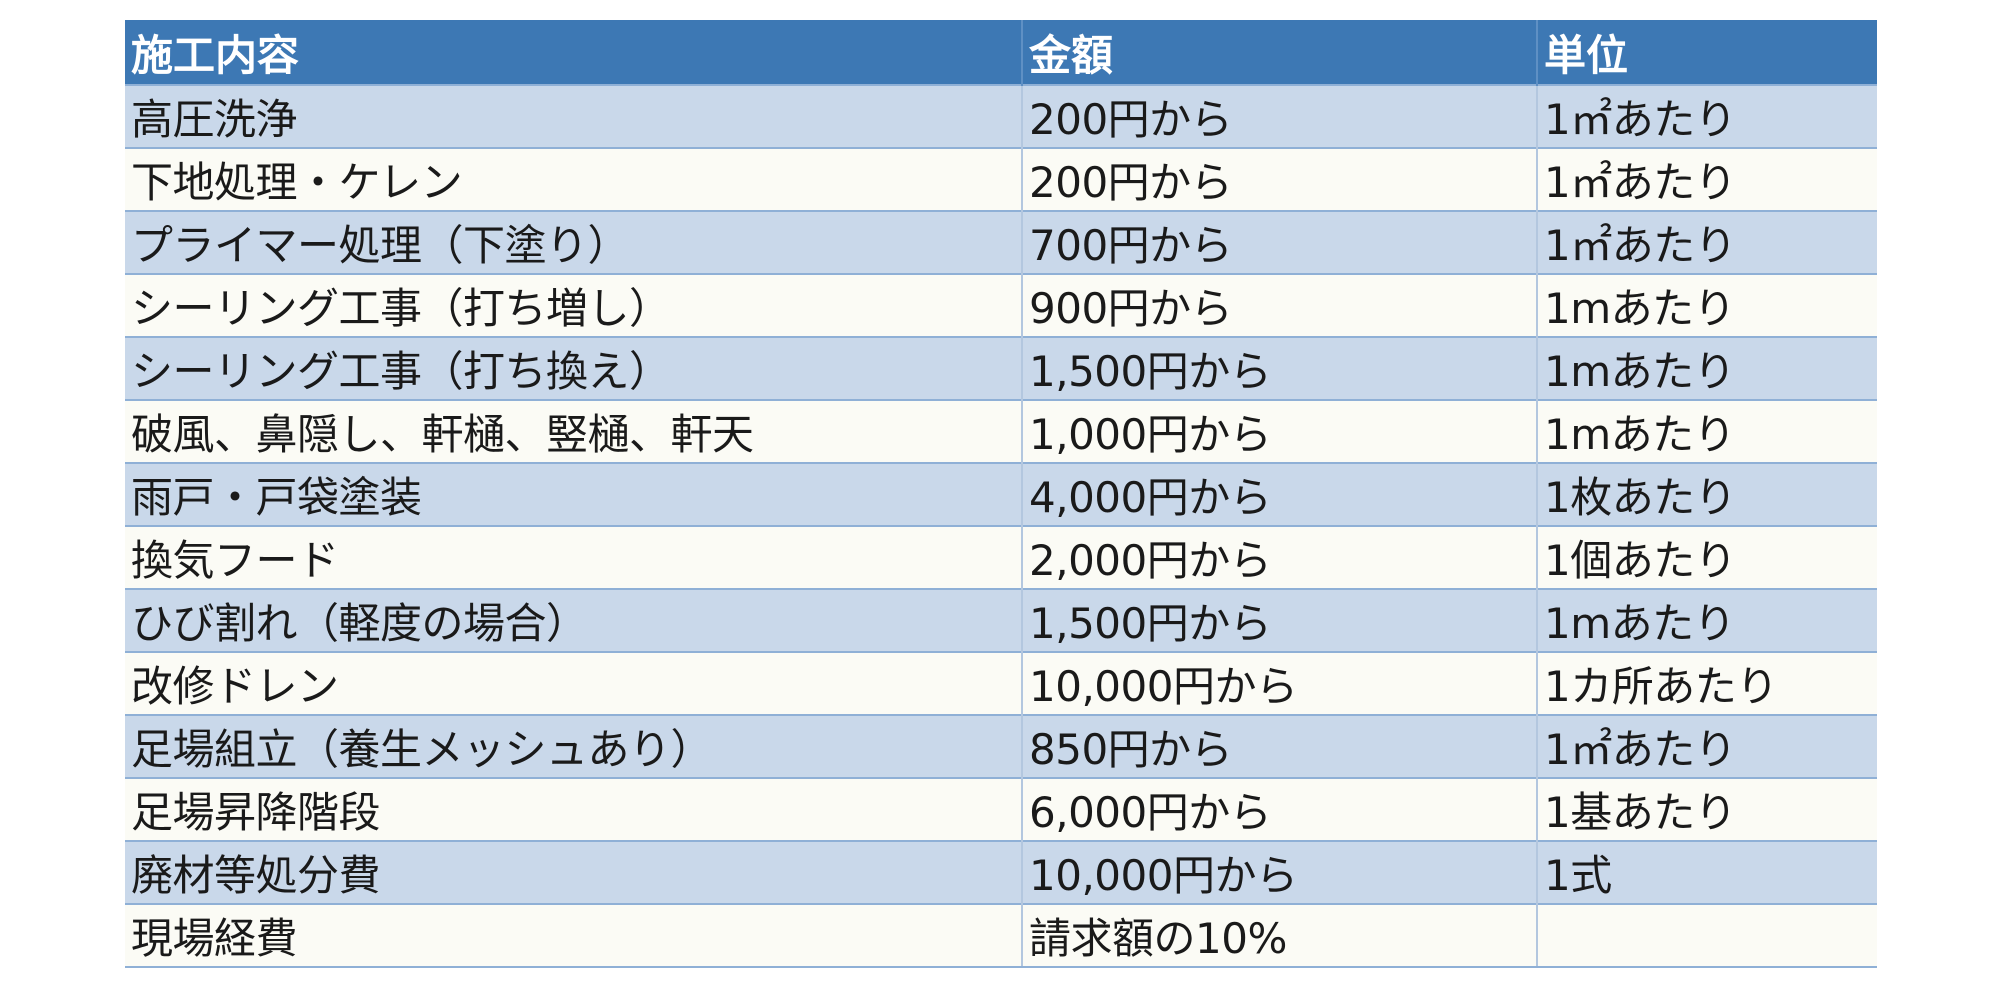 The image size is (2000, 1000). I want to click on work-content-cell: 下地処理・ケレン, so click(574, 179).